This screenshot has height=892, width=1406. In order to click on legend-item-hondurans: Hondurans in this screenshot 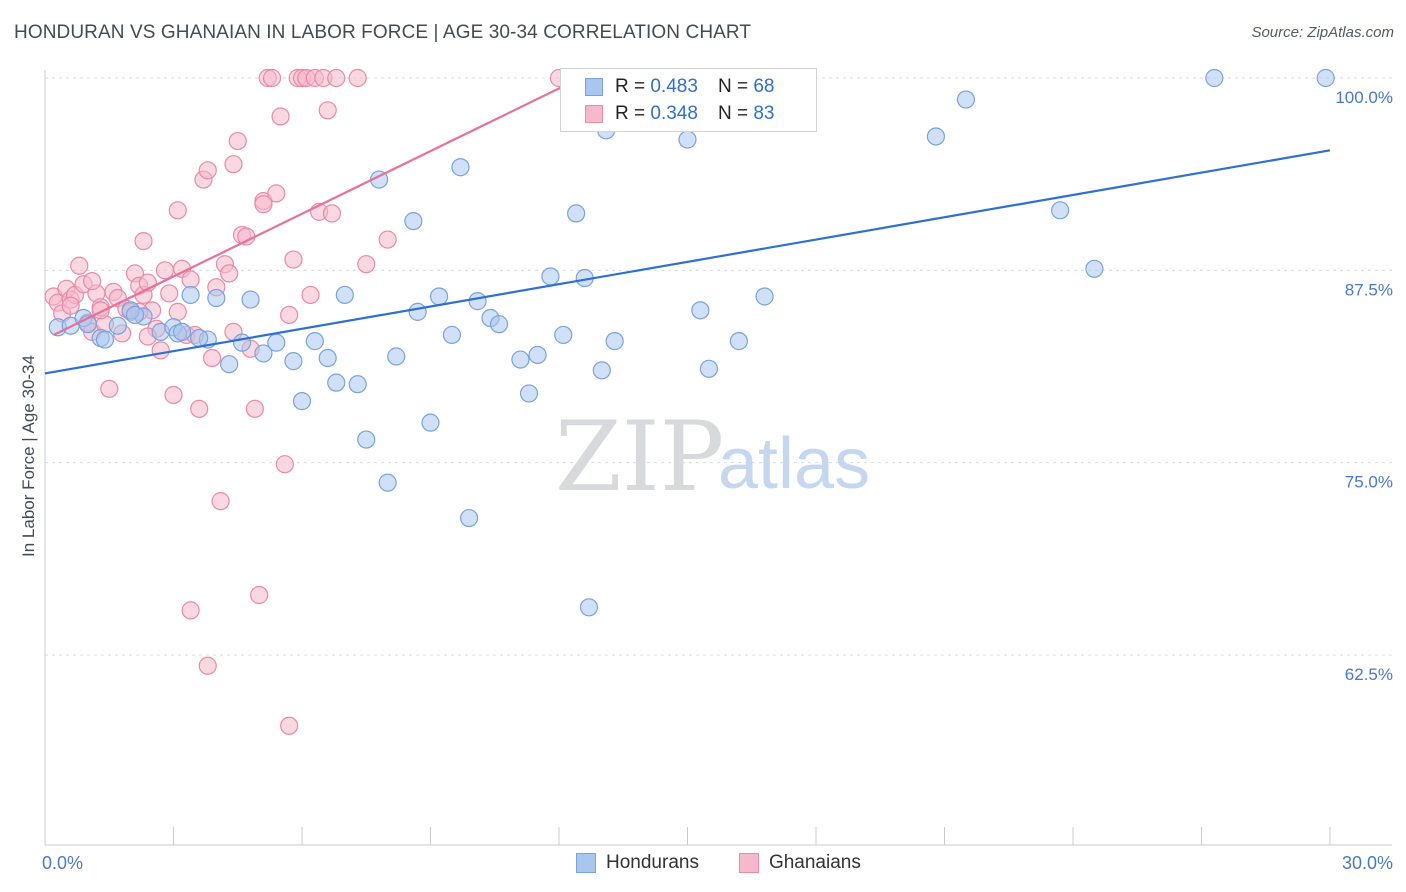, I will do `click(637, 863)`.